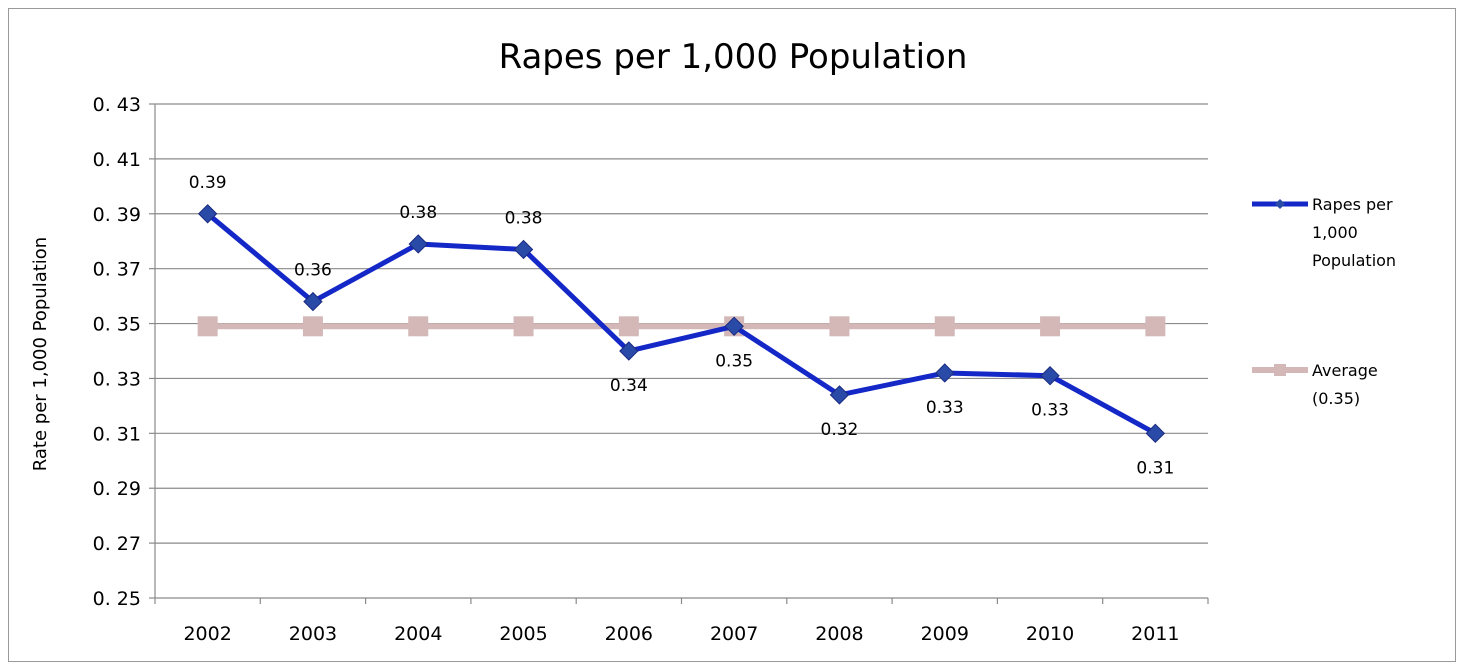 The height and width of the screenshot is (672, 1466). I want to click on x-tick-label: 2010, so click(1050, 634).